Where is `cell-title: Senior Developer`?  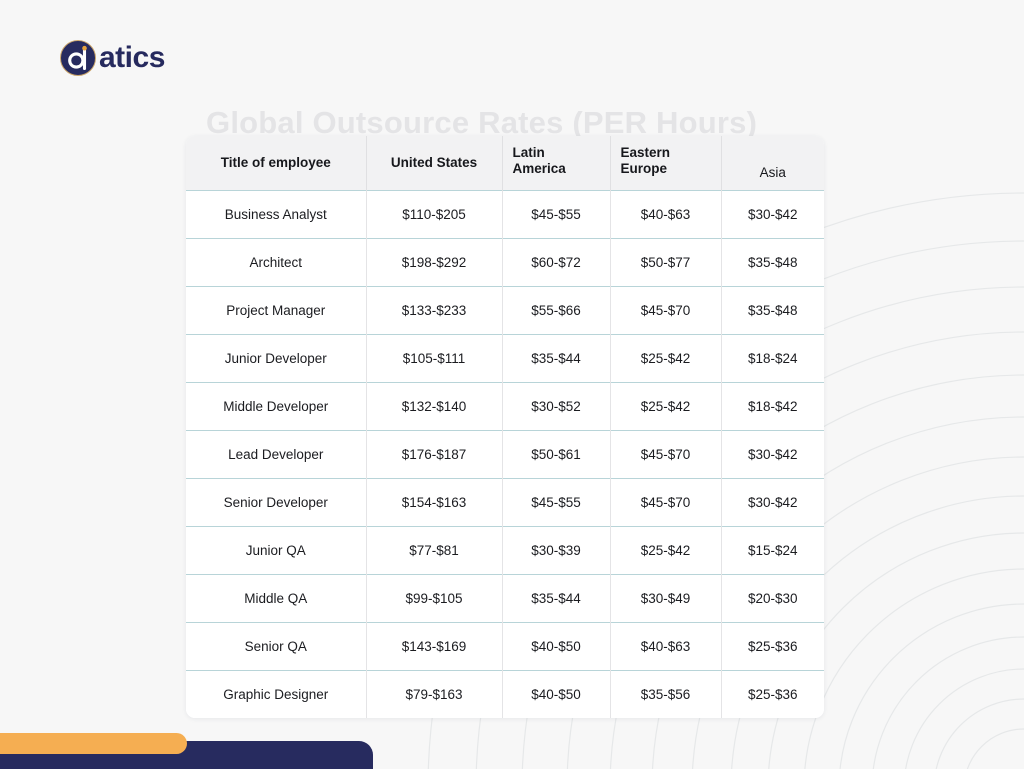
cell-title: Senior Developer is located at coordinates (276, 501).